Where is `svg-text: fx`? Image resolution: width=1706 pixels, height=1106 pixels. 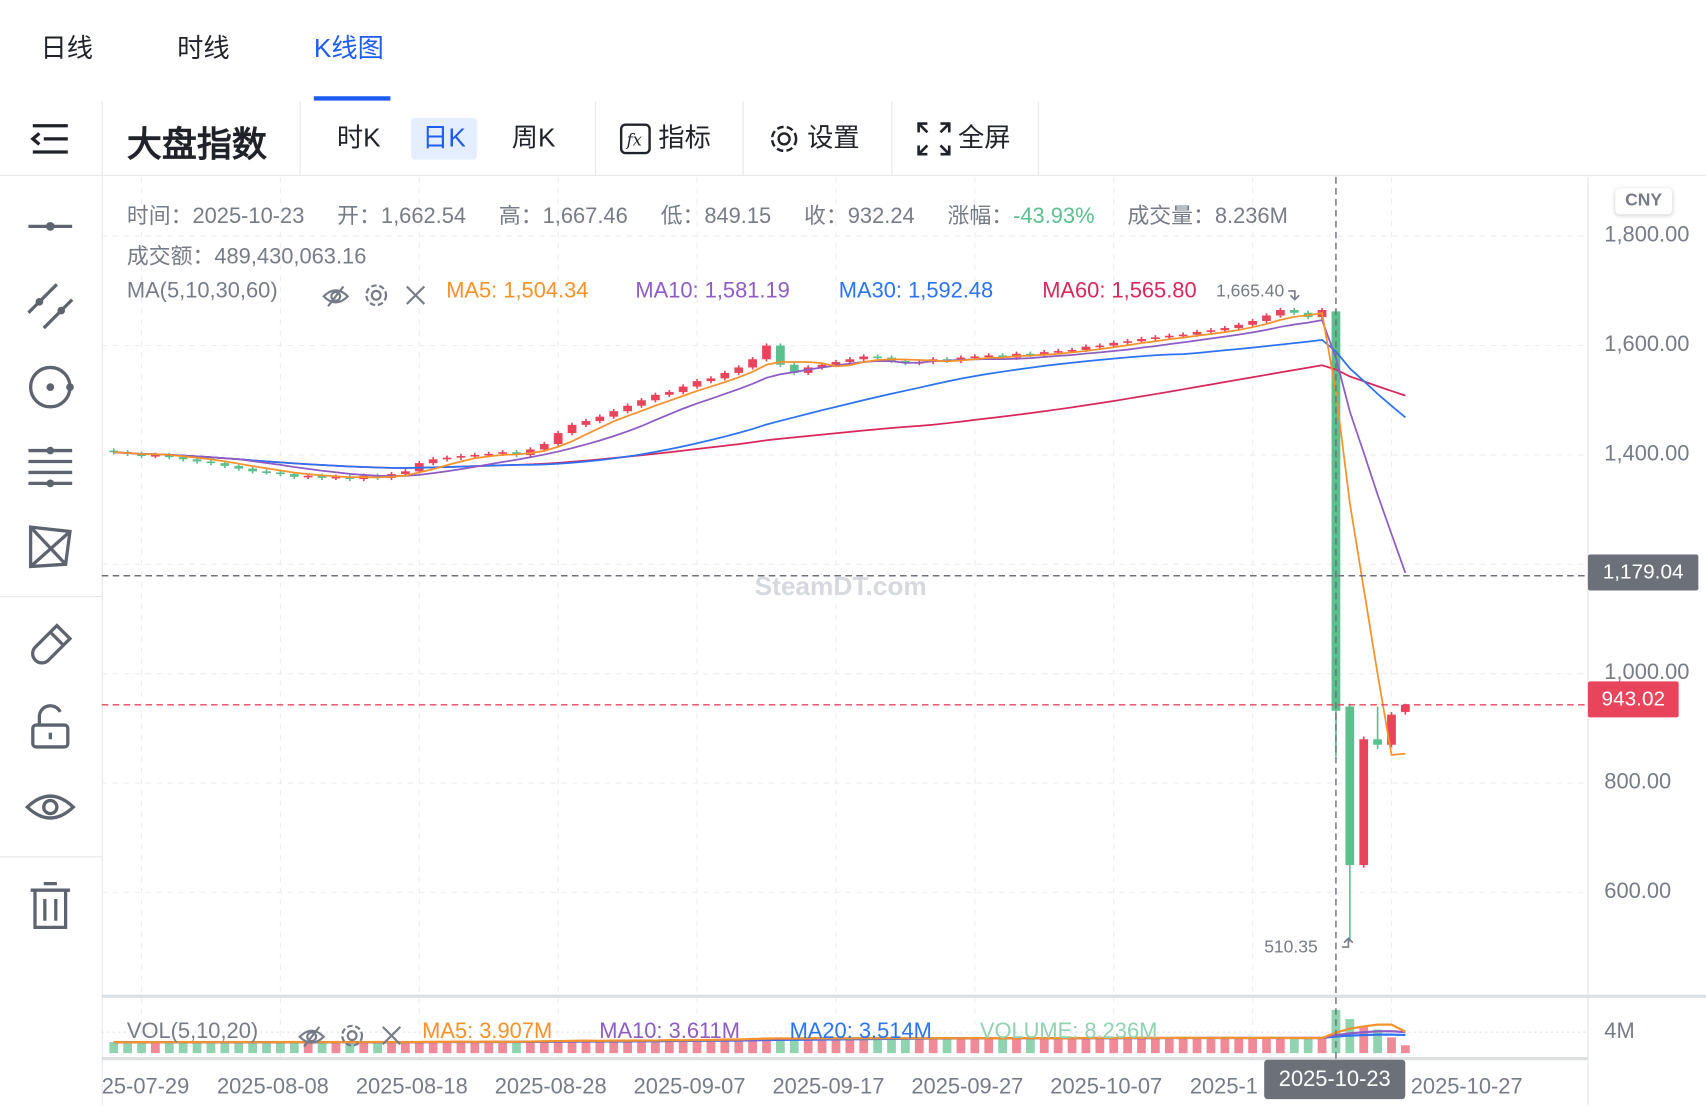 svg-text: fx is located at coordinates (633, 139).